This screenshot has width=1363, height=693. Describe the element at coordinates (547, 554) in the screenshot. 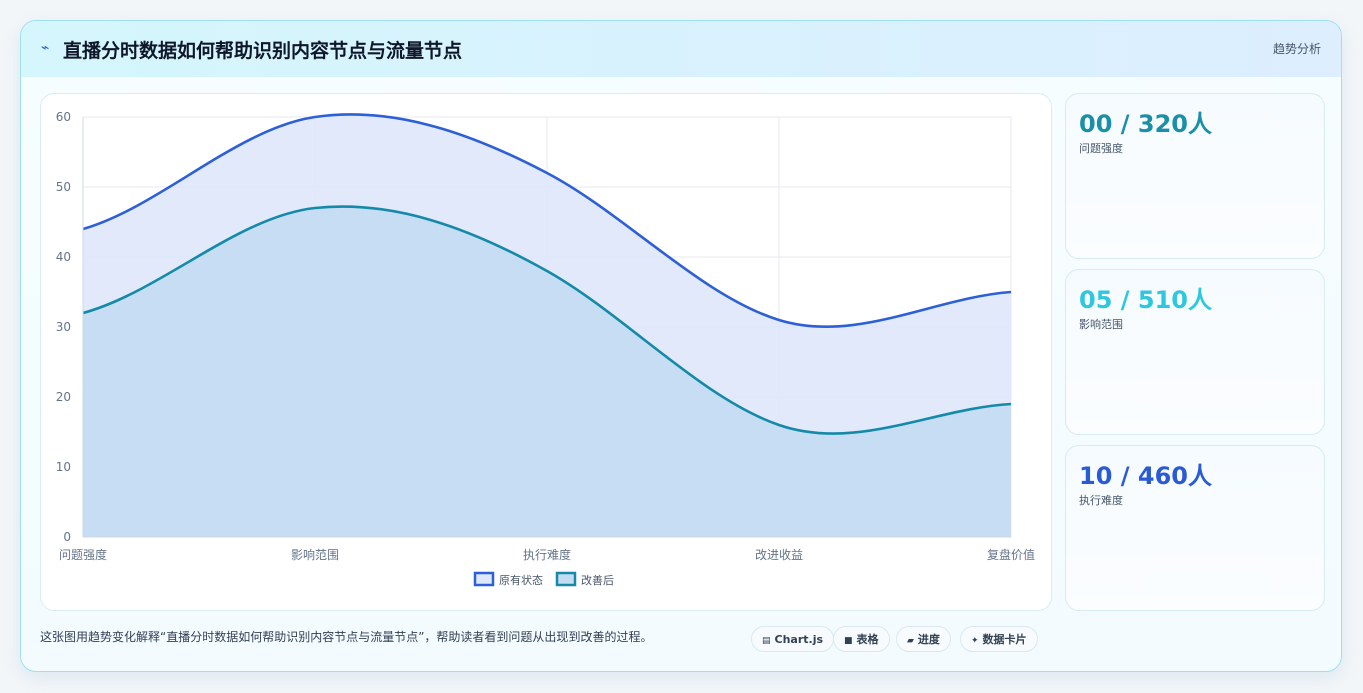

I see `x-tick-label: 执行难度` at that location.